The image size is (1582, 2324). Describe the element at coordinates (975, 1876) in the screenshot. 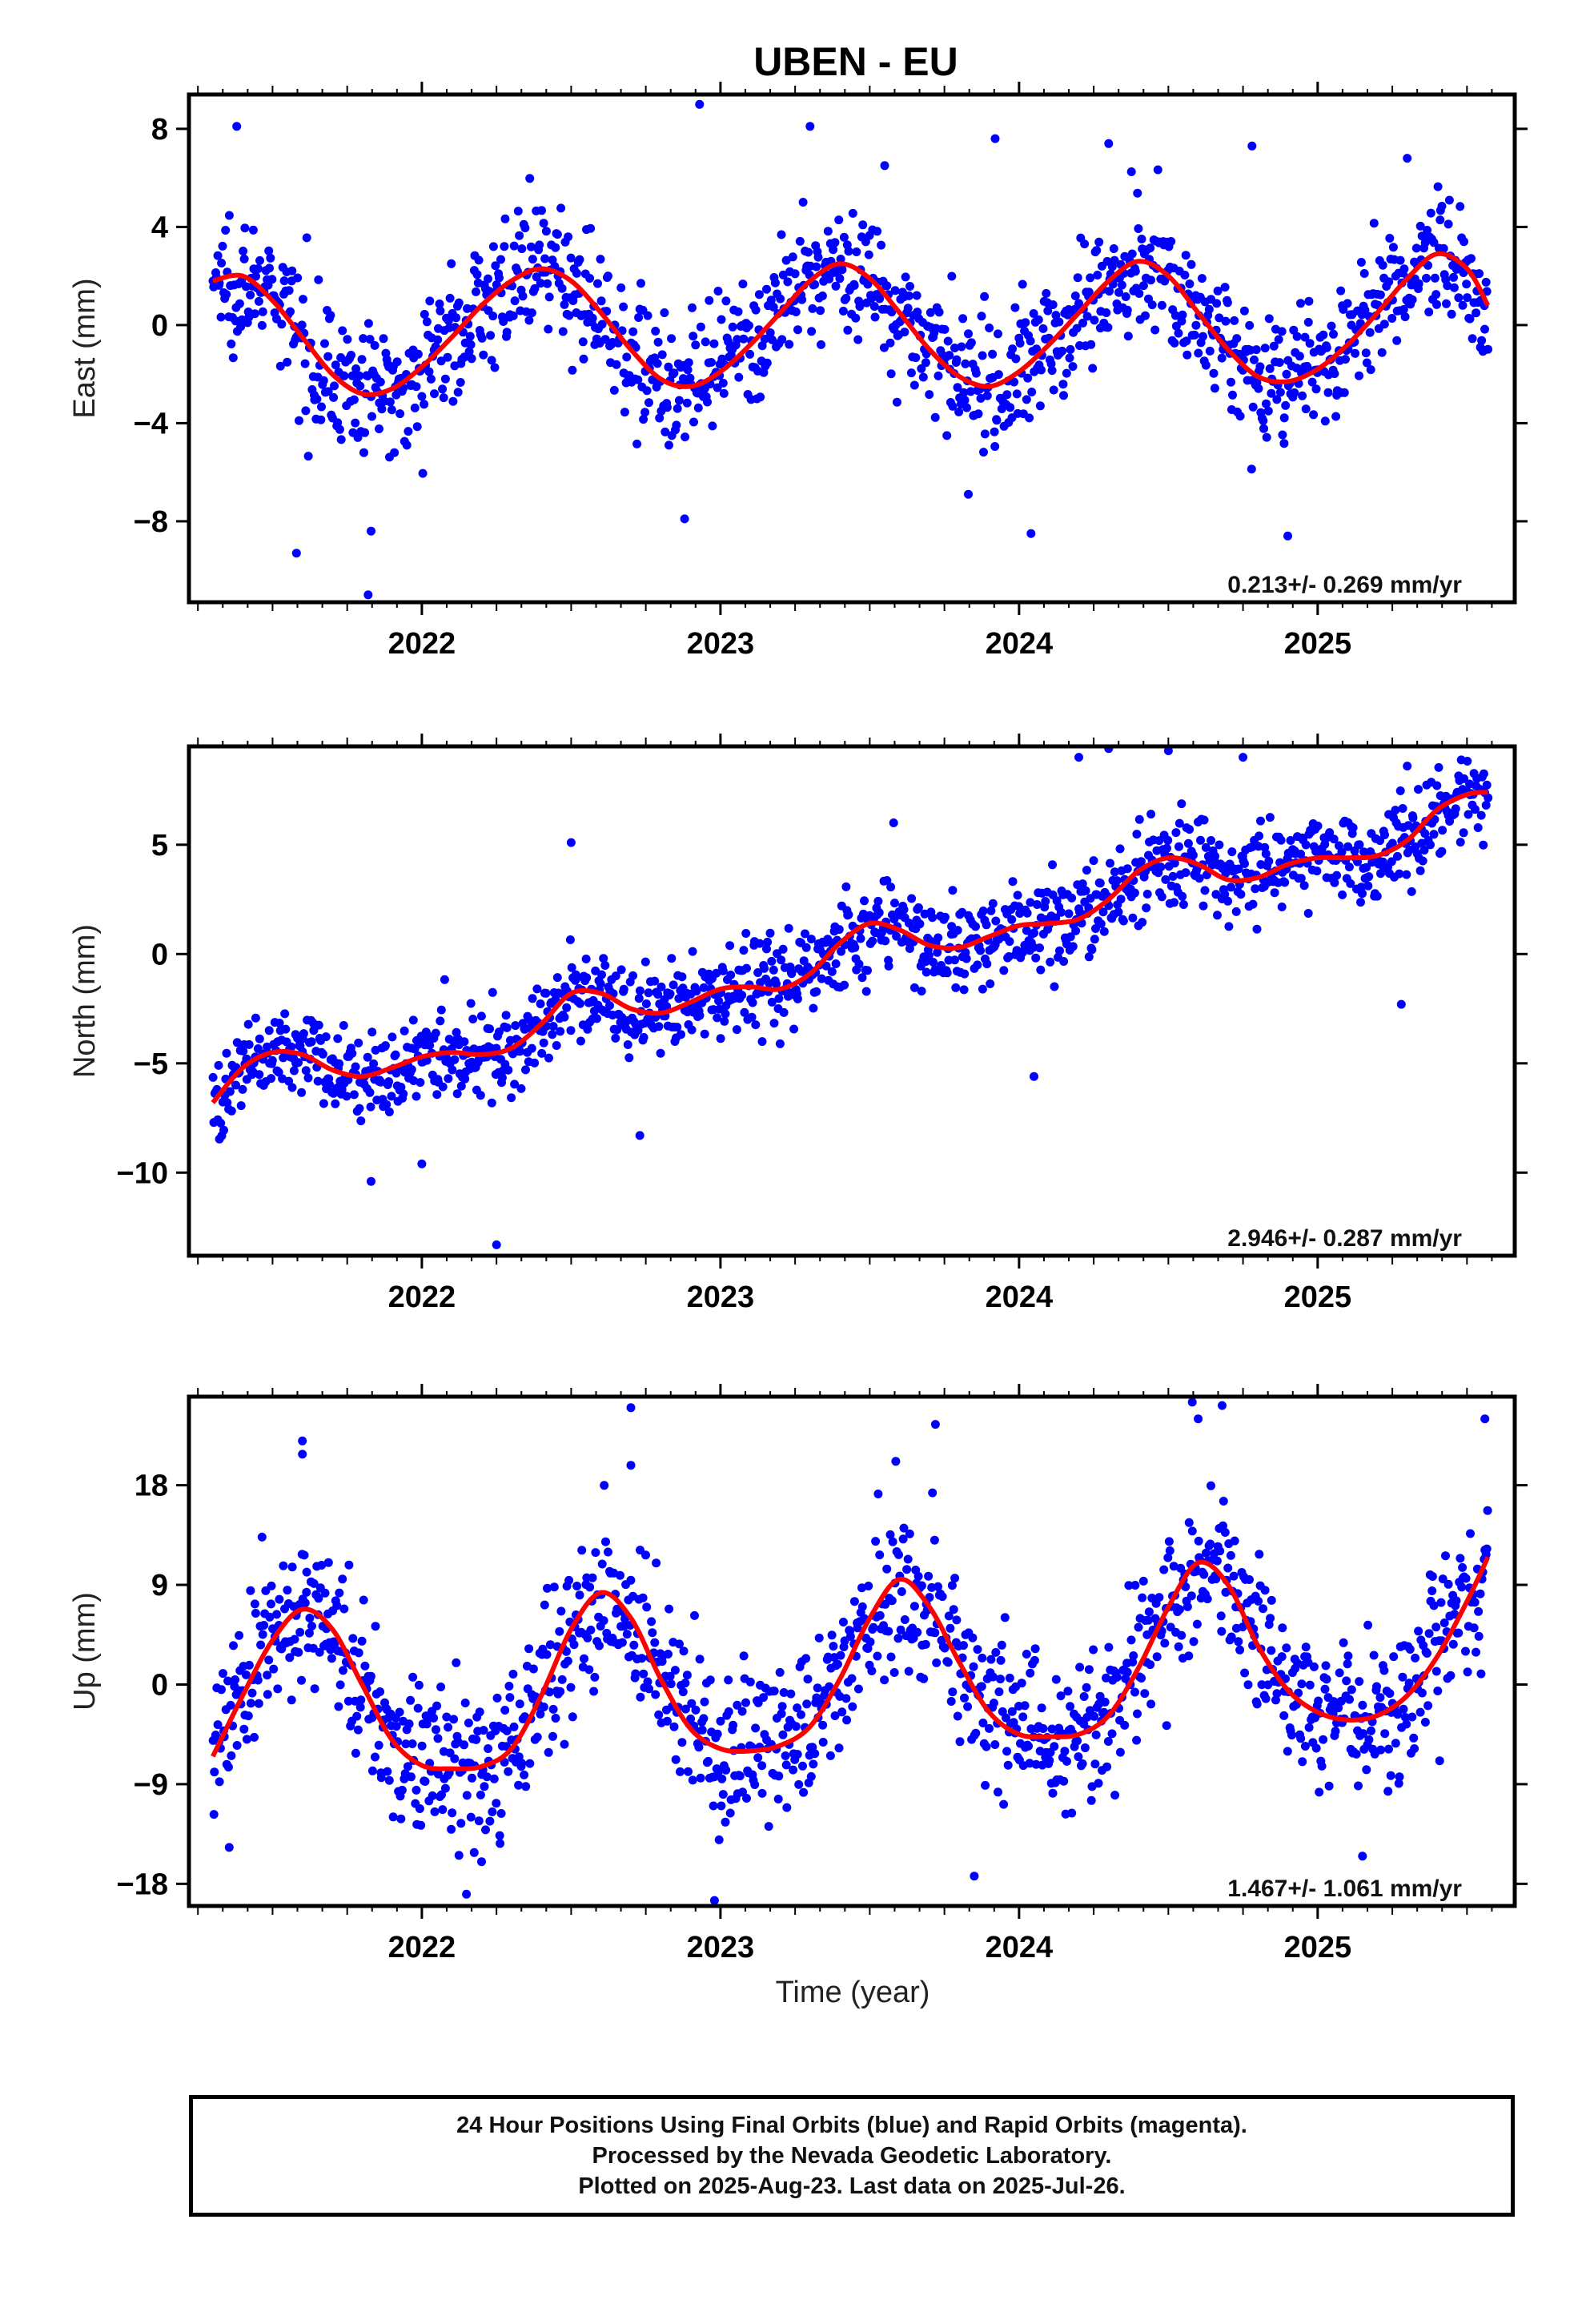

I see `up-outlier-point` at that location.